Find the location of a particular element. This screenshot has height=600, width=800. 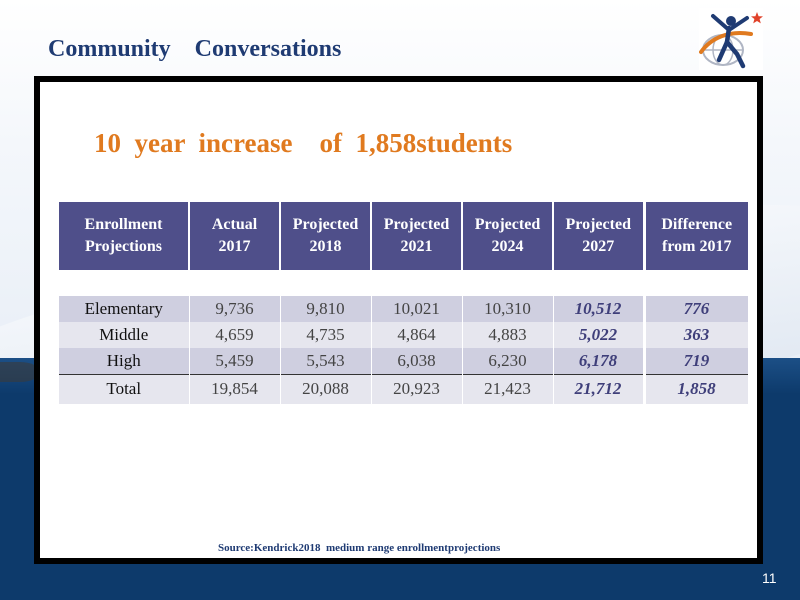

table-cell: 19,854 is located at coordinates (235, 388).